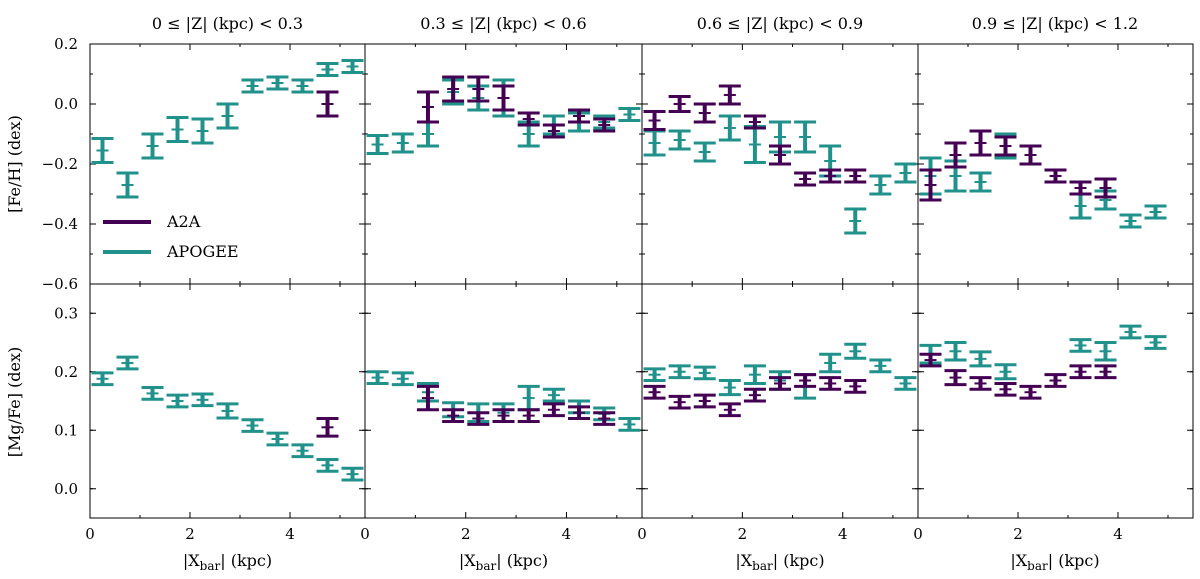 This screenshot has height=579, width=1200. Describe the element at coordinates (60, 224) in the screenshot. I see `y-tick-label: −0.4` at that location.